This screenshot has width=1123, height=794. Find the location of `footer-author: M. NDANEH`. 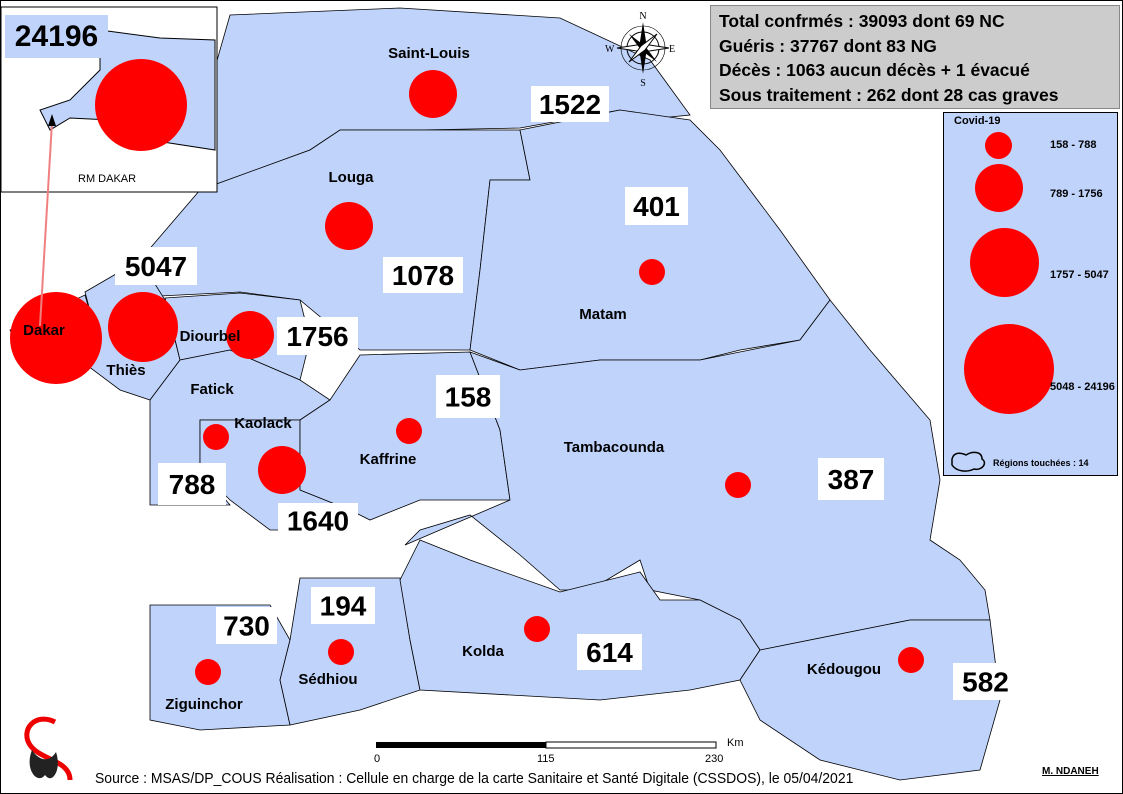

footer-author: M. NDANEH is located at coordinates (1070, 771).